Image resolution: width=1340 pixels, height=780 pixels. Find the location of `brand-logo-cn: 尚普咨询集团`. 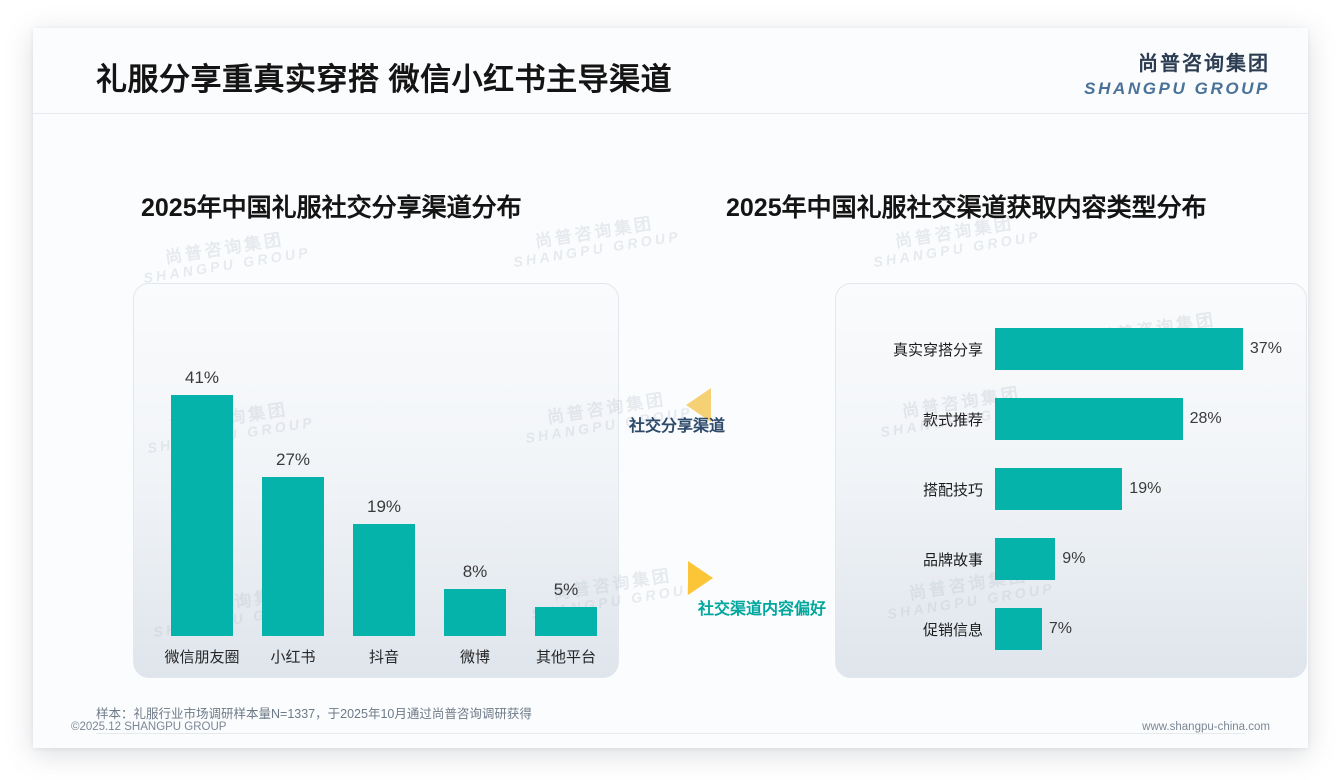

brand-logo-cn: 尚普咨询集团 is located at coordinates (1204, 64).